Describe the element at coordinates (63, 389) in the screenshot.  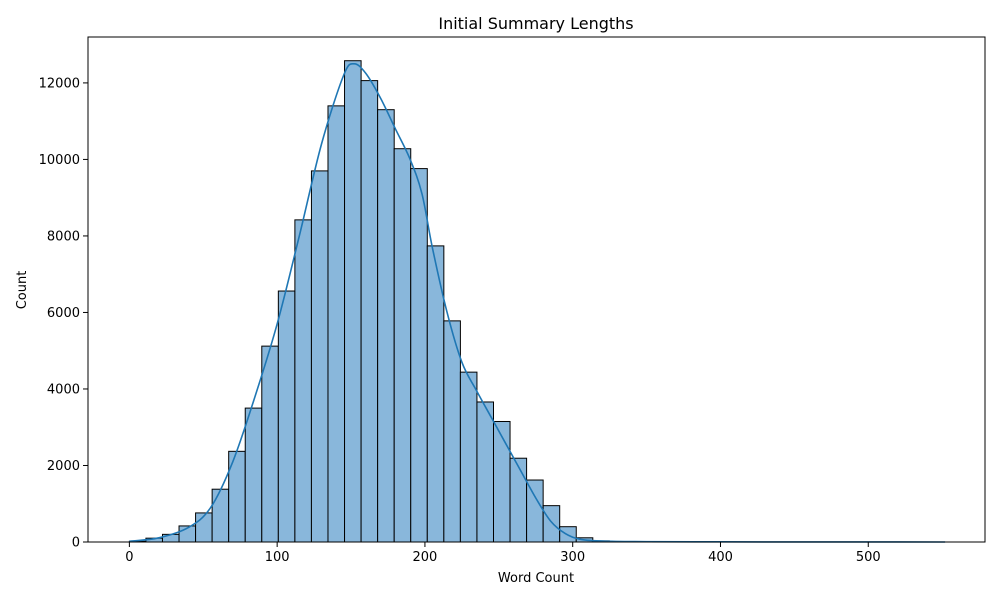
I see `y-tick-label: 4000` at that location.